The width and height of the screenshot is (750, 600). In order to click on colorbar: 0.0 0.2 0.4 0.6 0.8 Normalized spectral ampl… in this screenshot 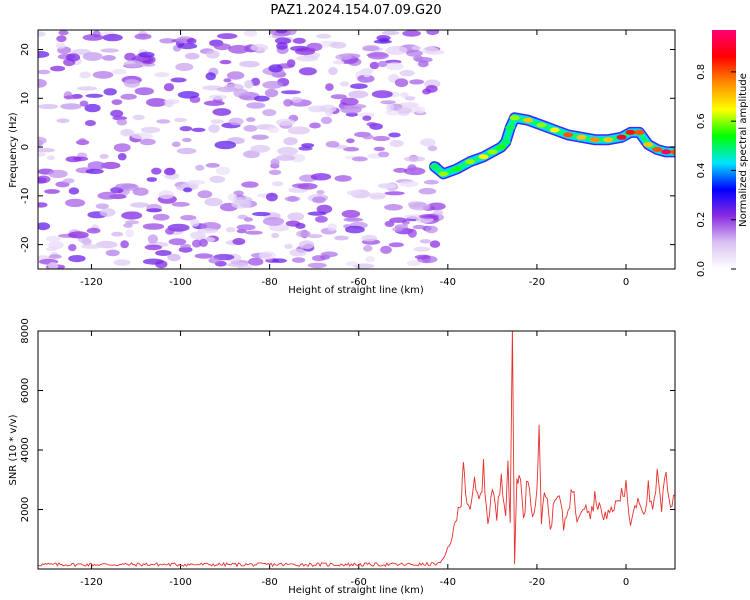, I will do `click(722, 153)`.